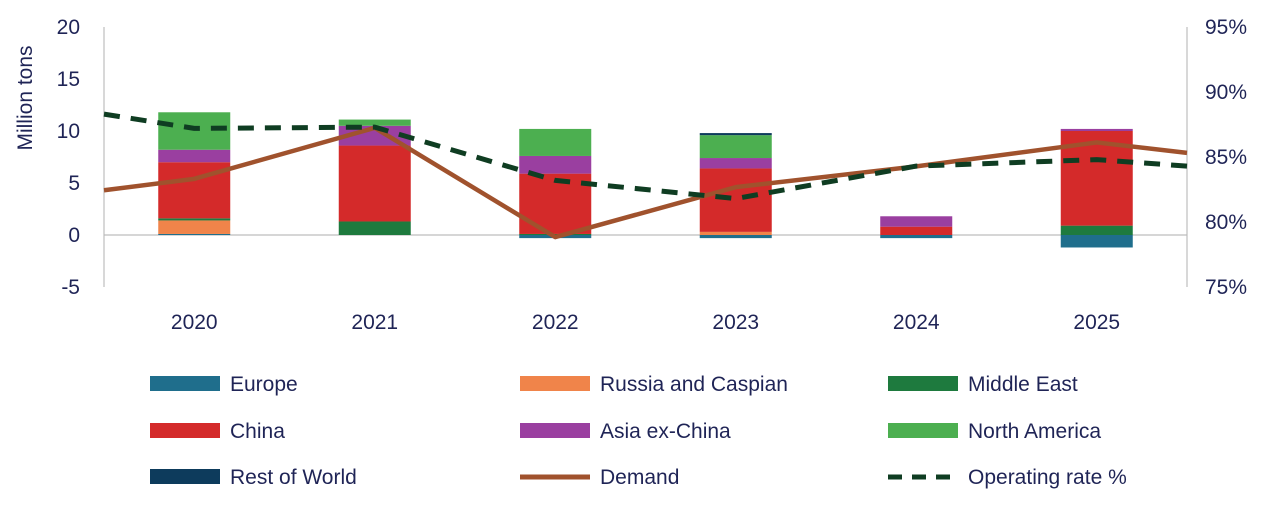 The image size is (1265, 512). Describe the element at coordinates (555, 383) in the screenshot. I see `legend-swatch-russia-and-caspian` at that location.